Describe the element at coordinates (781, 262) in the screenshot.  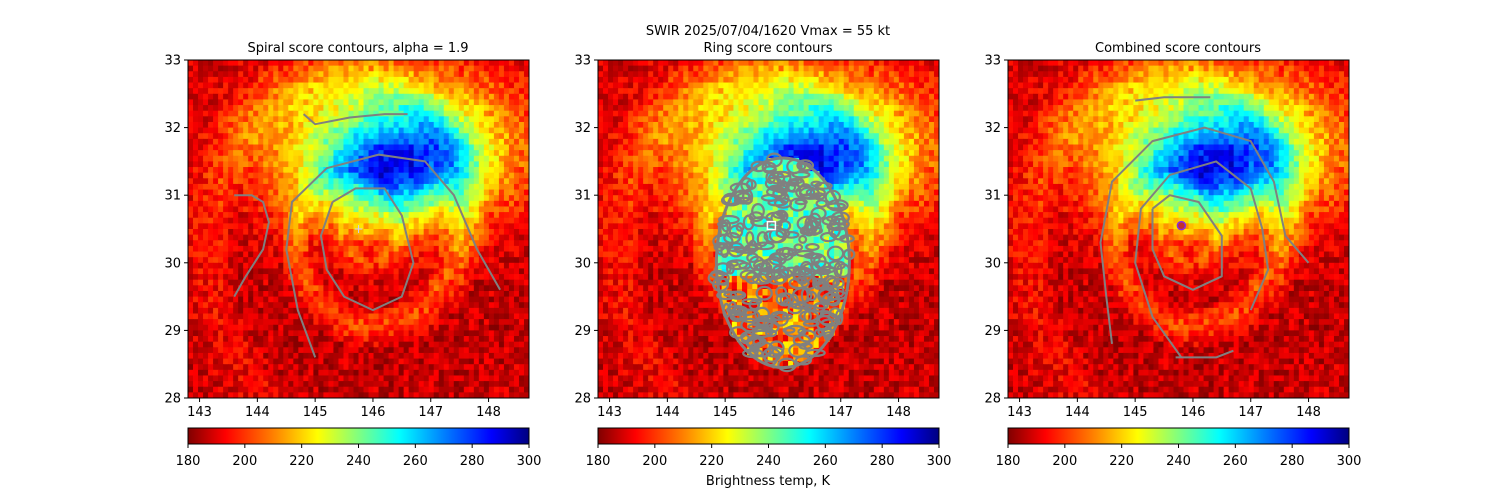
I see `ring-score-region` at that location.